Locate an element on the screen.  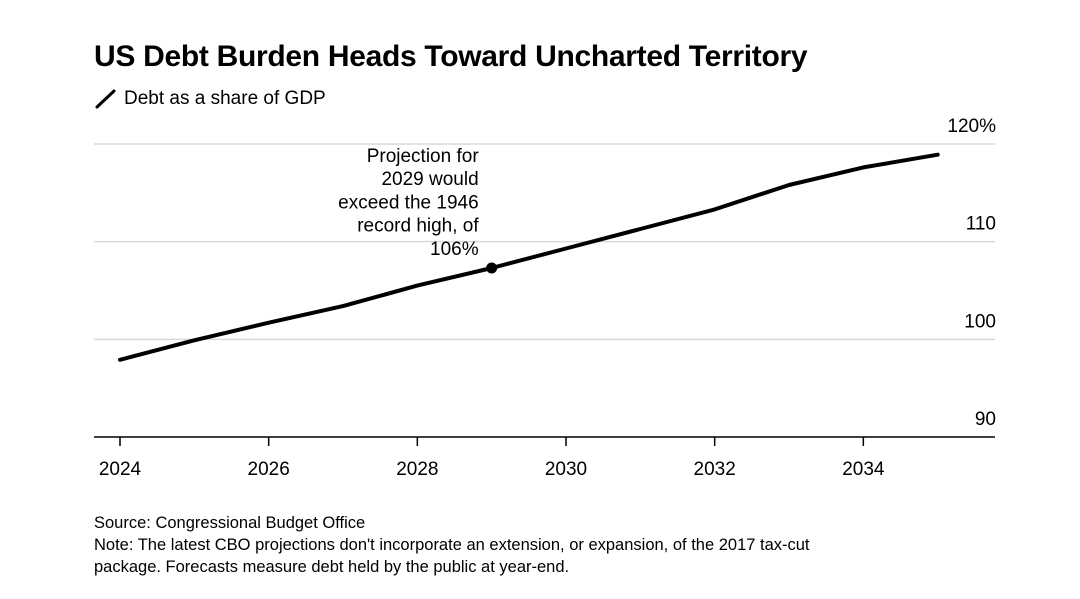
annotation-line-2: exceed the 1946 is located at coordinates (408, 202).